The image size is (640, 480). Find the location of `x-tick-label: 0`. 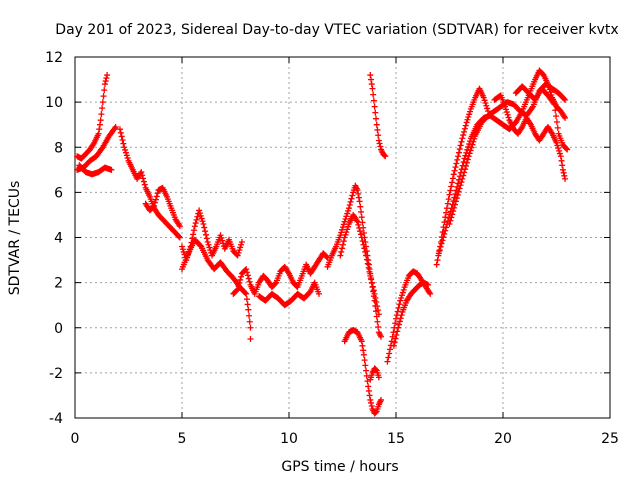

x-tick-label: 0 is located at coordinates (75, 439).